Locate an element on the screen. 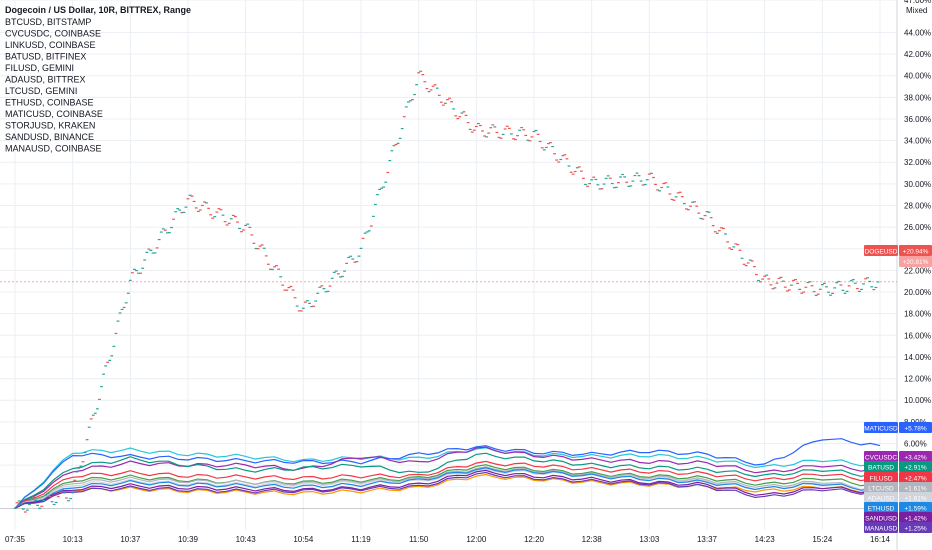  badge-value: +20.94% is located at coordinates (916, 252).